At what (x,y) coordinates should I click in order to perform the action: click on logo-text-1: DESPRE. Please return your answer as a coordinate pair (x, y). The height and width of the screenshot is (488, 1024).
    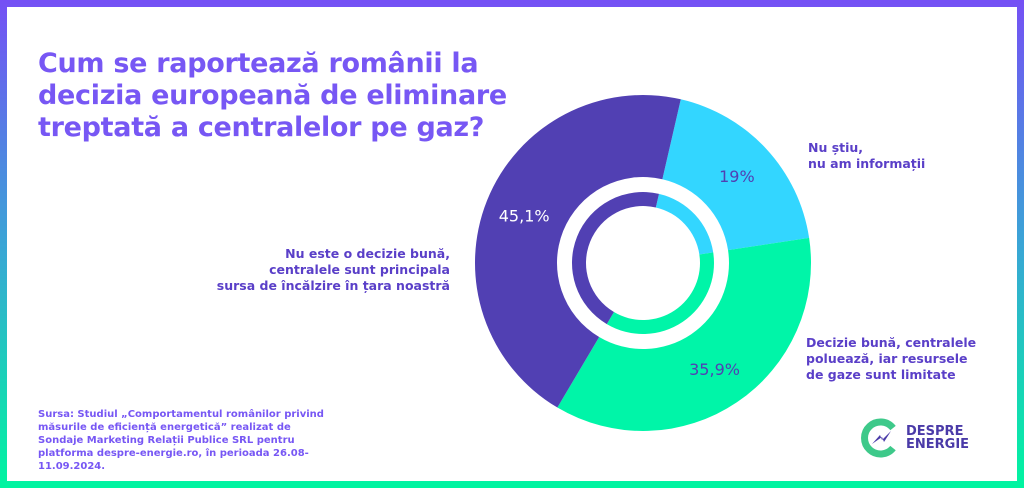
    Looking at the image, I should click on (935, 431).